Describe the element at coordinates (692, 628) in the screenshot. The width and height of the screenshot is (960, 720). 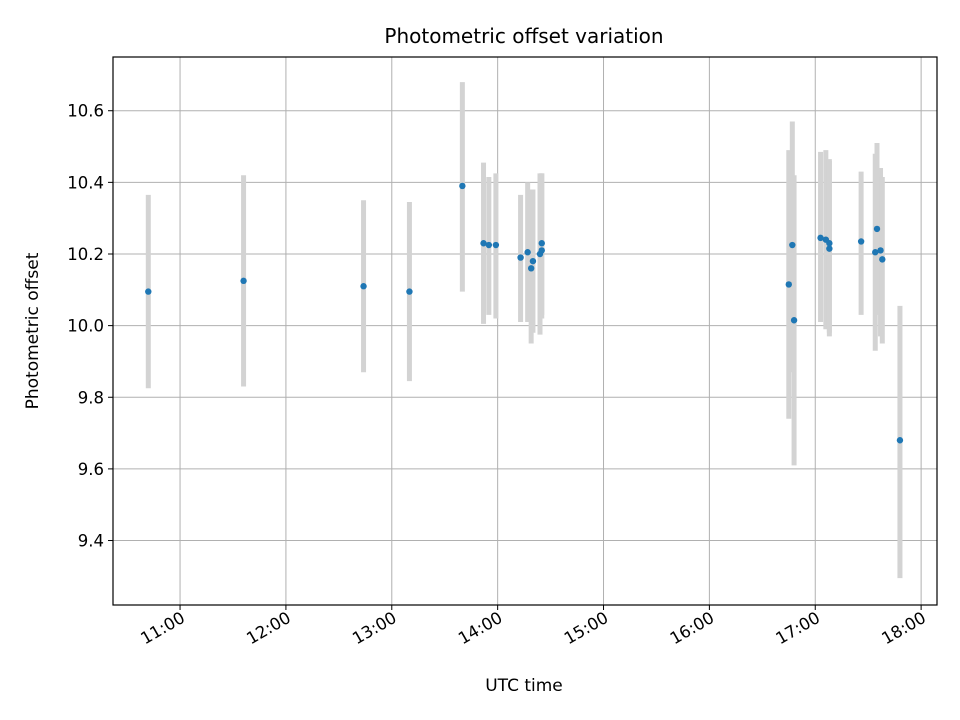
I see `x-tick-label: 16:00` at that location.